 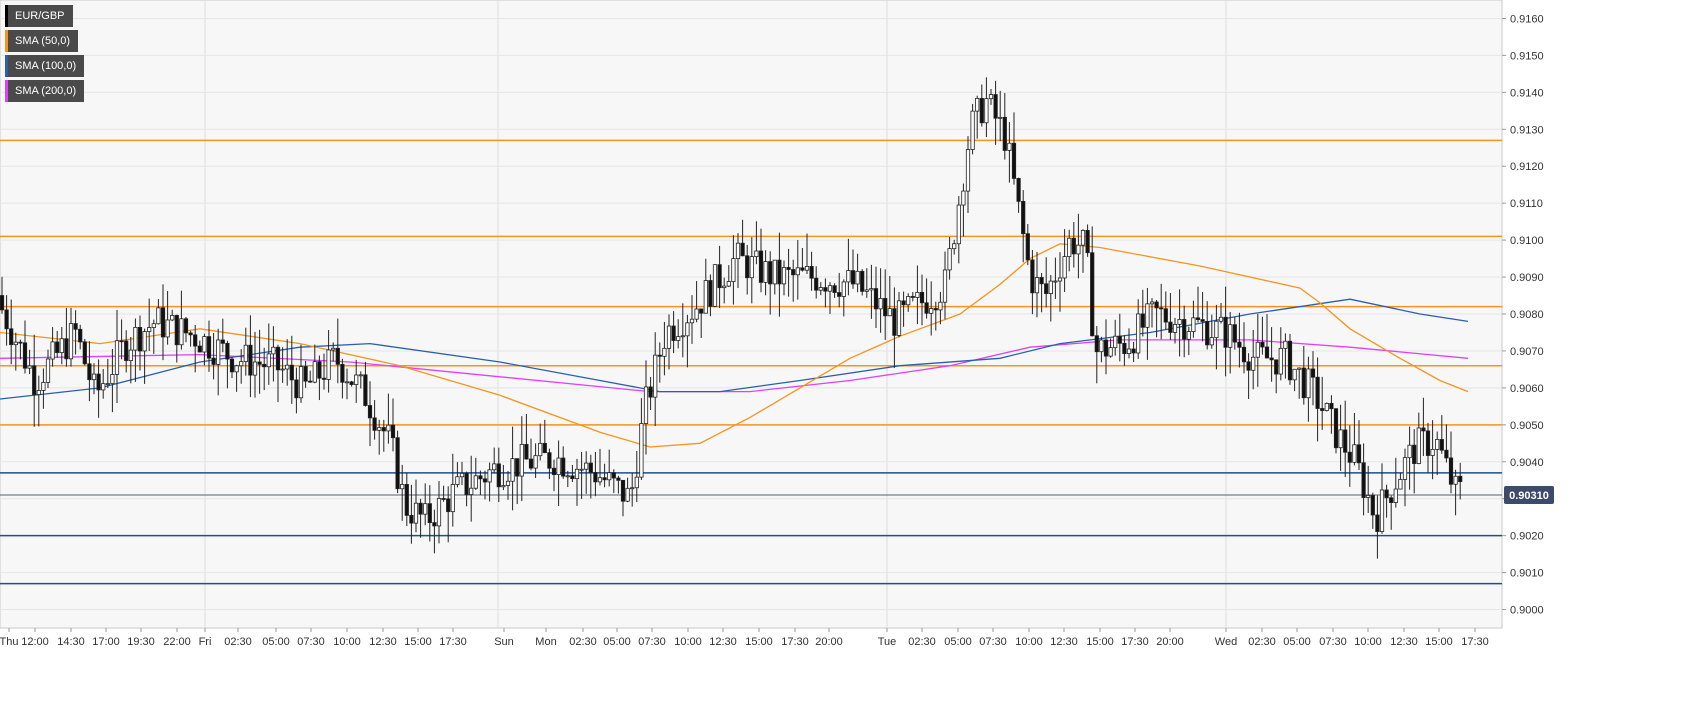 I want to click on x-tick-label: 07:30, so click(x=993, y=642).